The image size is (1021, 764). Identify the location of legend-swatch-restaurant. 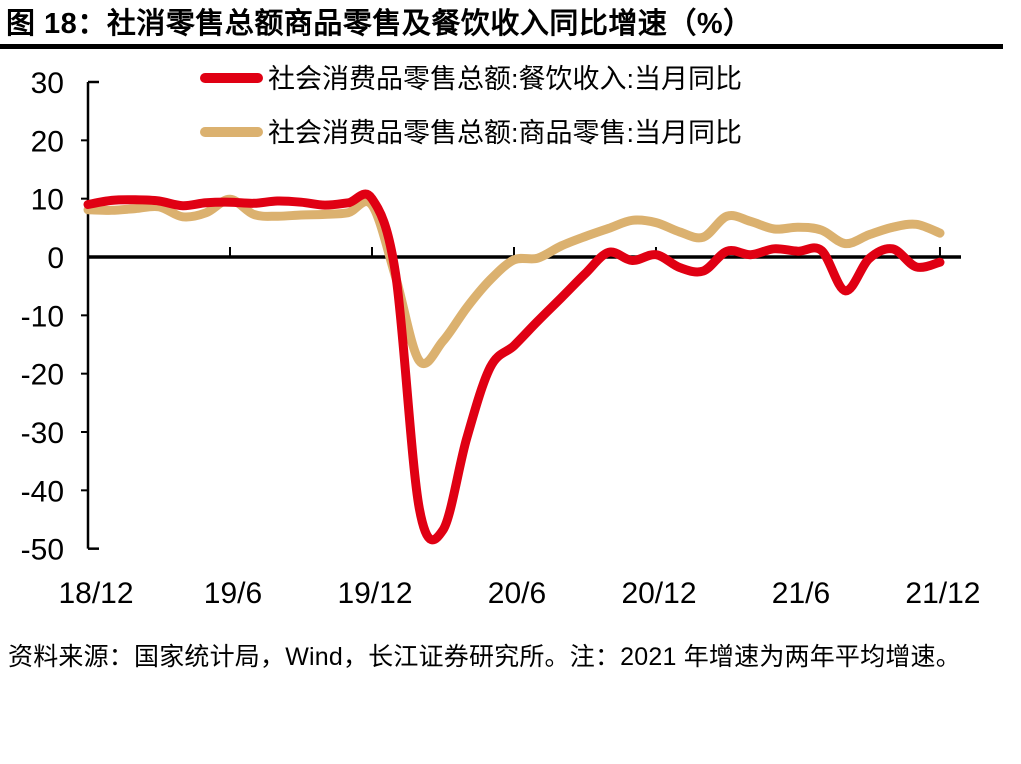
(231, 78).